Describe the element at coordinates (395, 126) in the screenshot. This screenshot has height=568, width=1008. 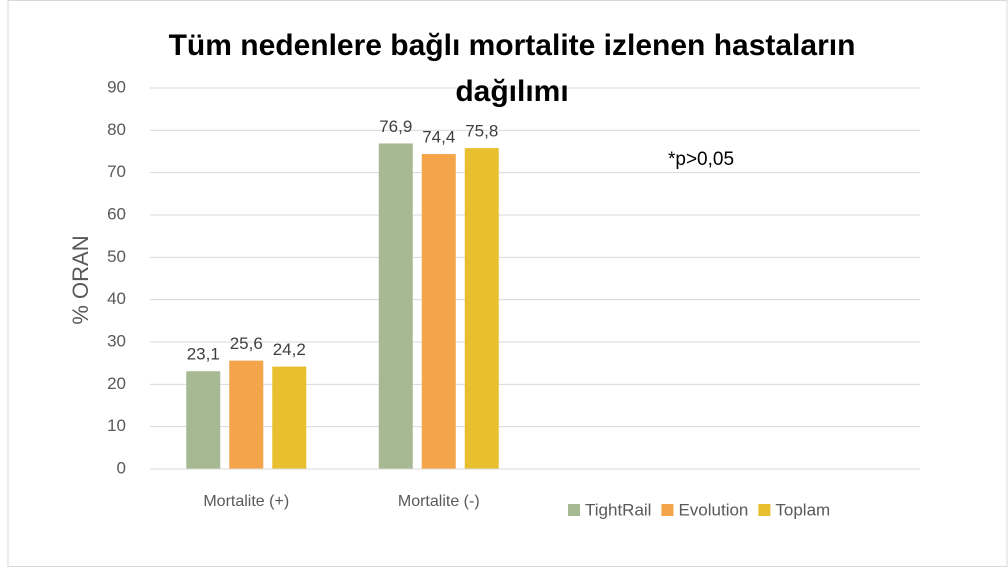
I see `data-label: 76,9` at that location.